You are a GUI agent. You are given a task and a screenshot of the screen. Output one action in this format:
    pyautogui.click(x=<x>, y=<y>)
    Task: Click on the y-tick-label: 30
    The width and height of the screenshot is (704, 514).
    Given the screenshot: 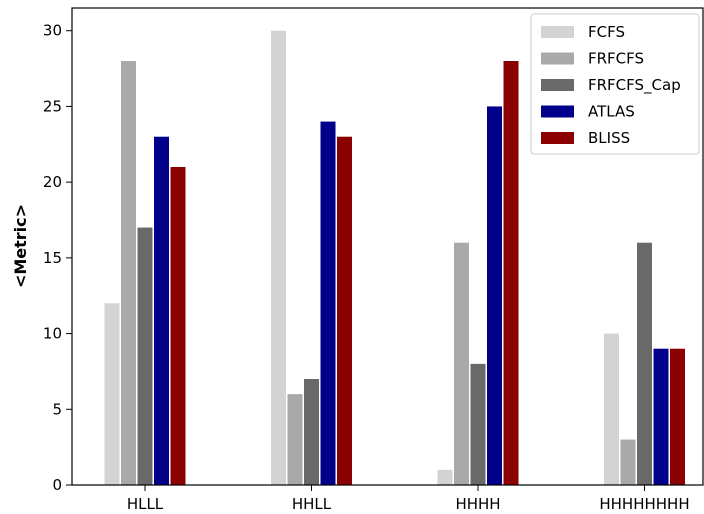 What is the action you would take?
    pyautogui.click(x=52, y=31)
    